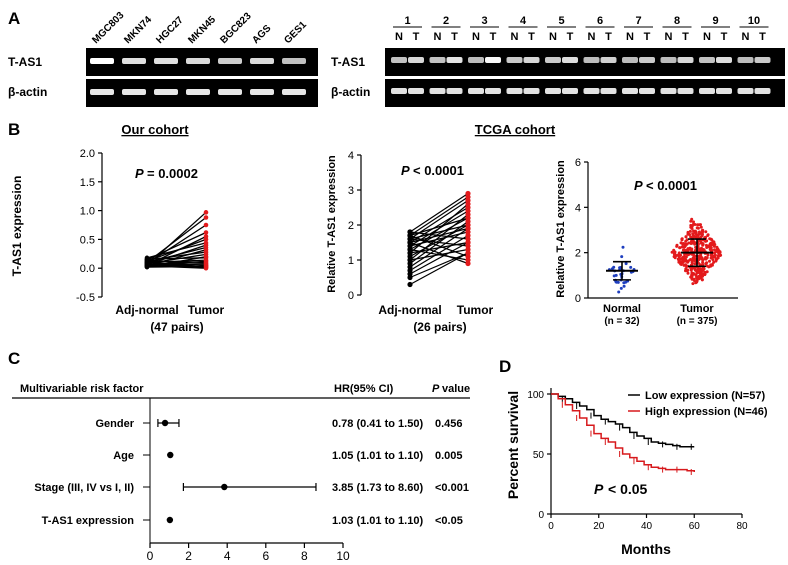 This screenshot has width=788, height=565. Describe the element at coordinates (621, 489) in the screenshot. I see `km-pvalue: P < 0.05` at that location.